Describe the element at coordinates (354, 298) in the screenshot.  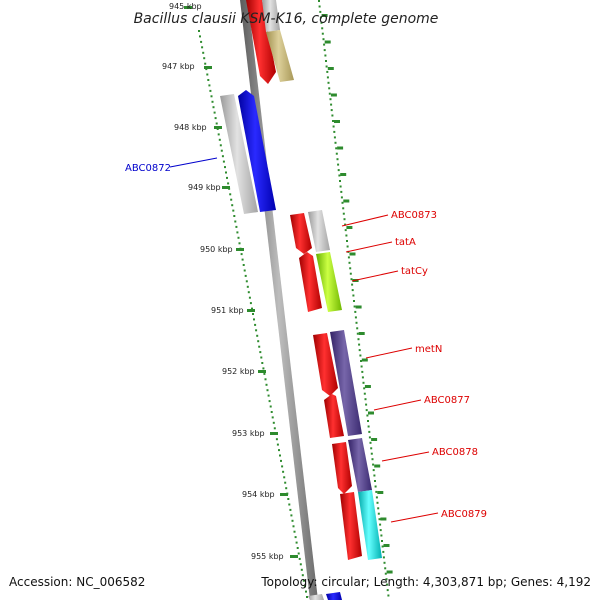
I see `outer-dotted-ring` at that location.